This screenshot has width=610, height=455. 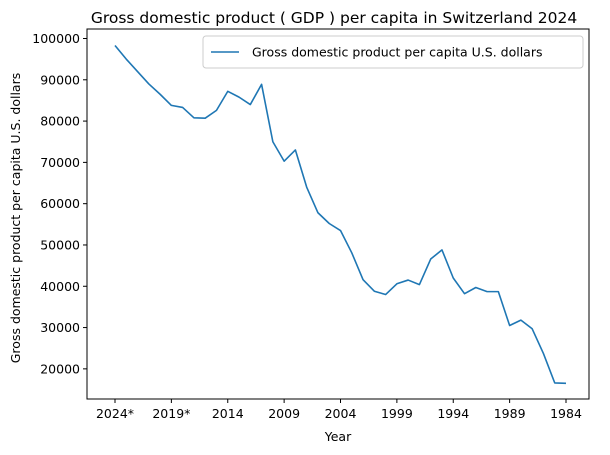 I want to click on x-tick-label: 2024*, so click(x=115, y=413).